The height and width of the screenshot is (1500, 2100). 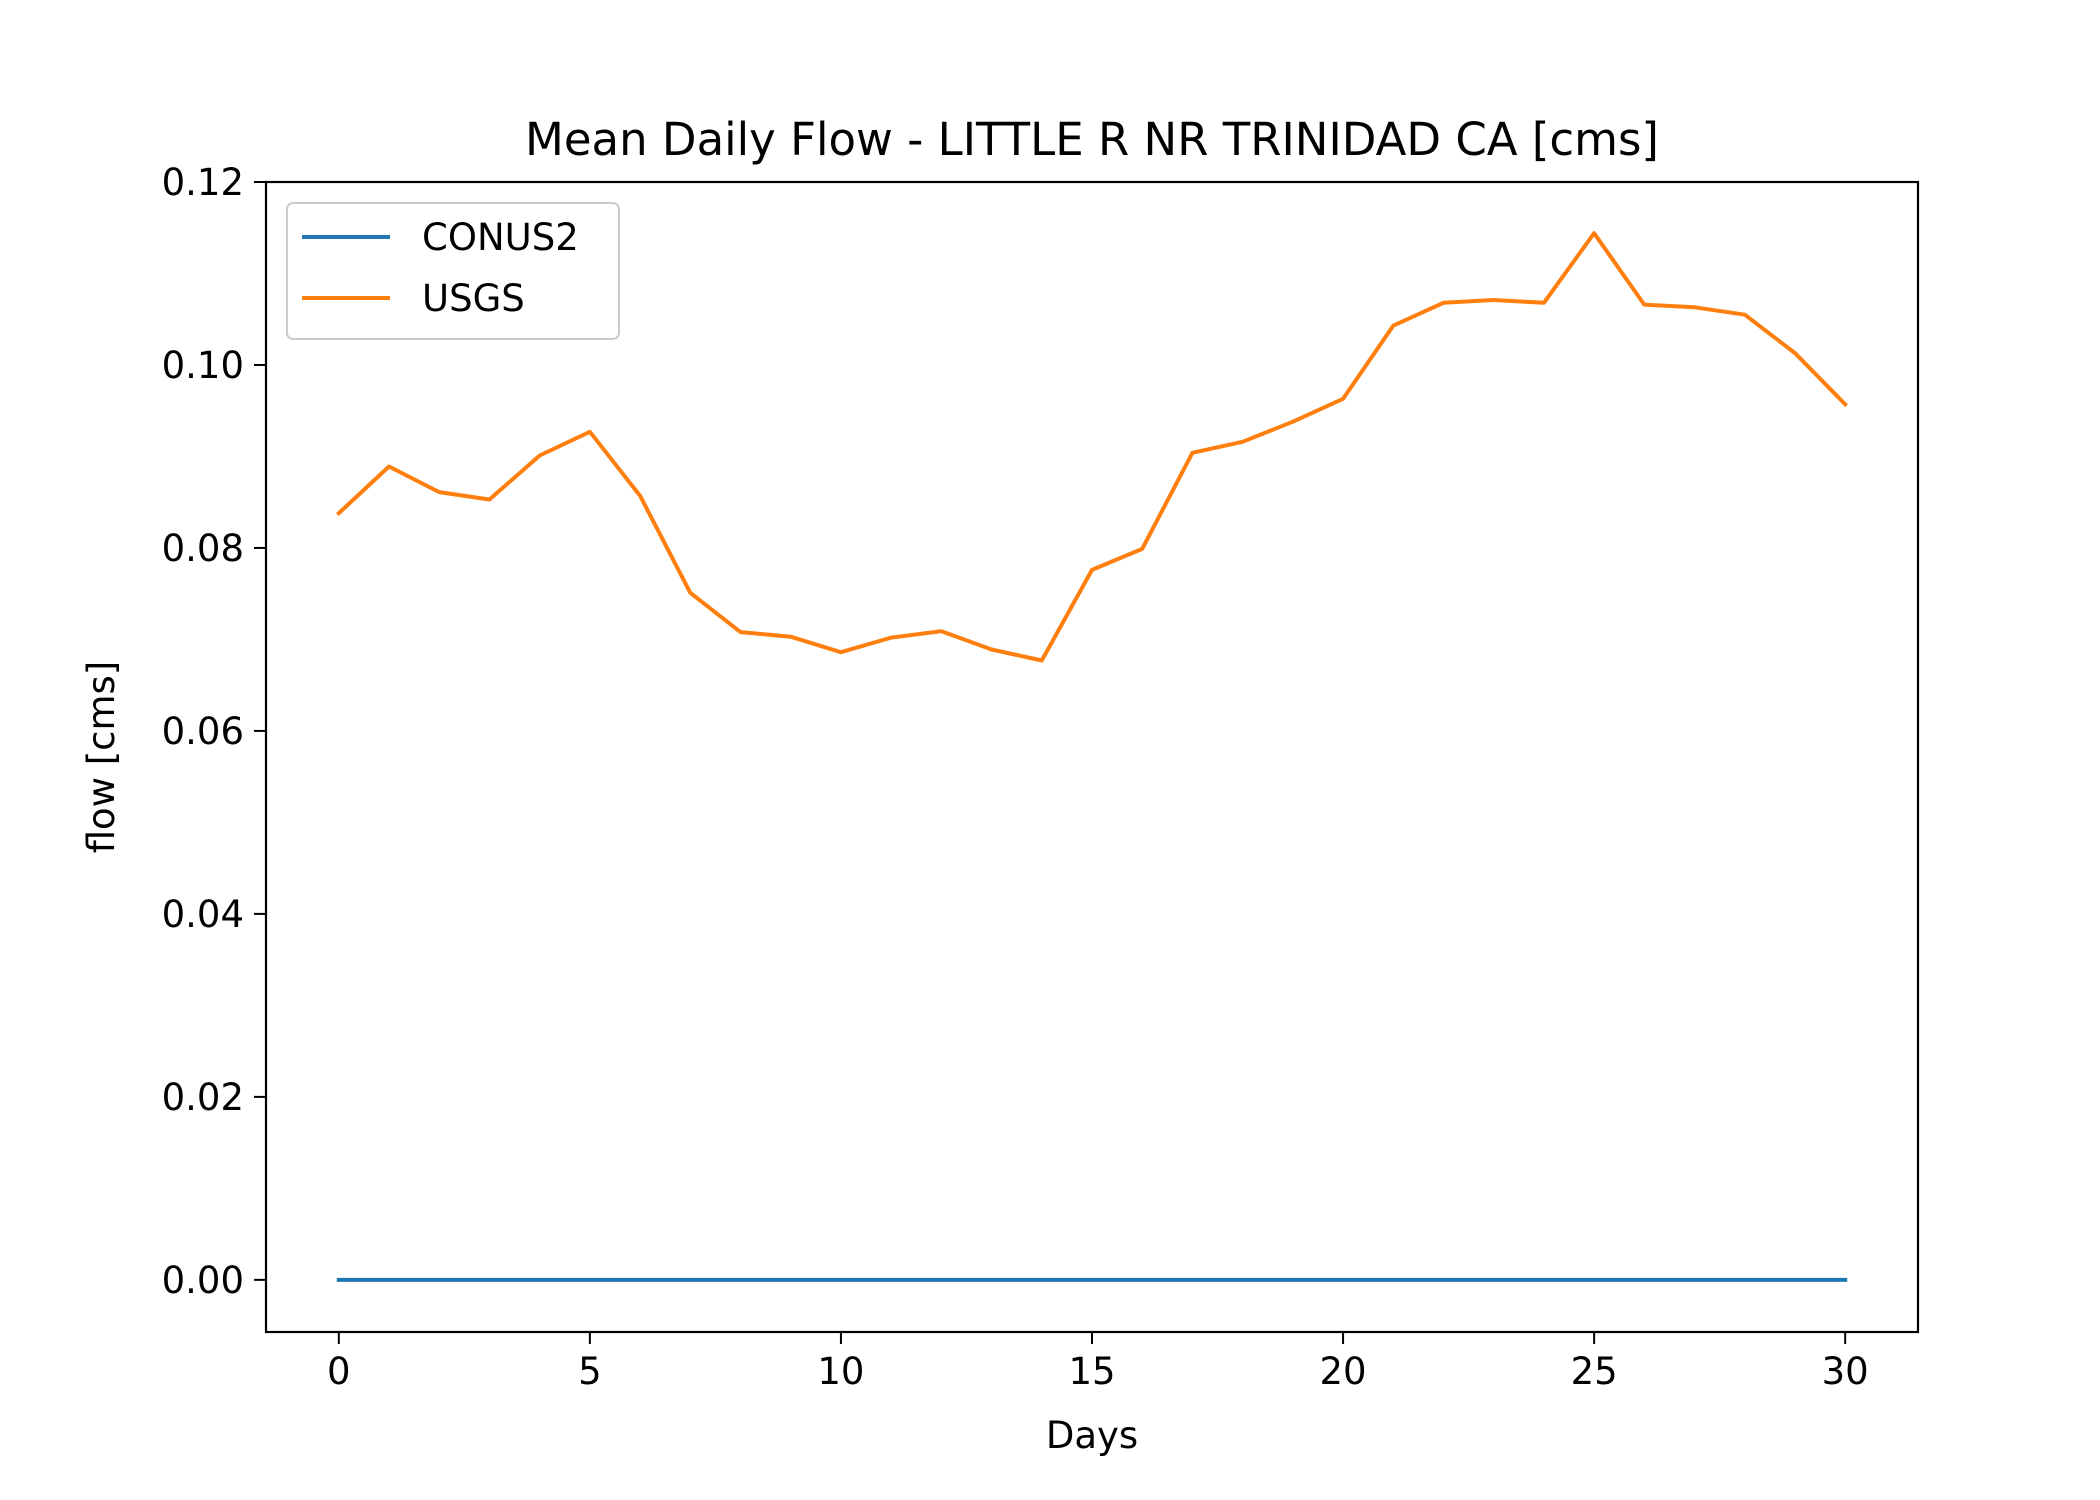 I want to click on y-axis-label: flow [cms], so click(x=101, y=757).